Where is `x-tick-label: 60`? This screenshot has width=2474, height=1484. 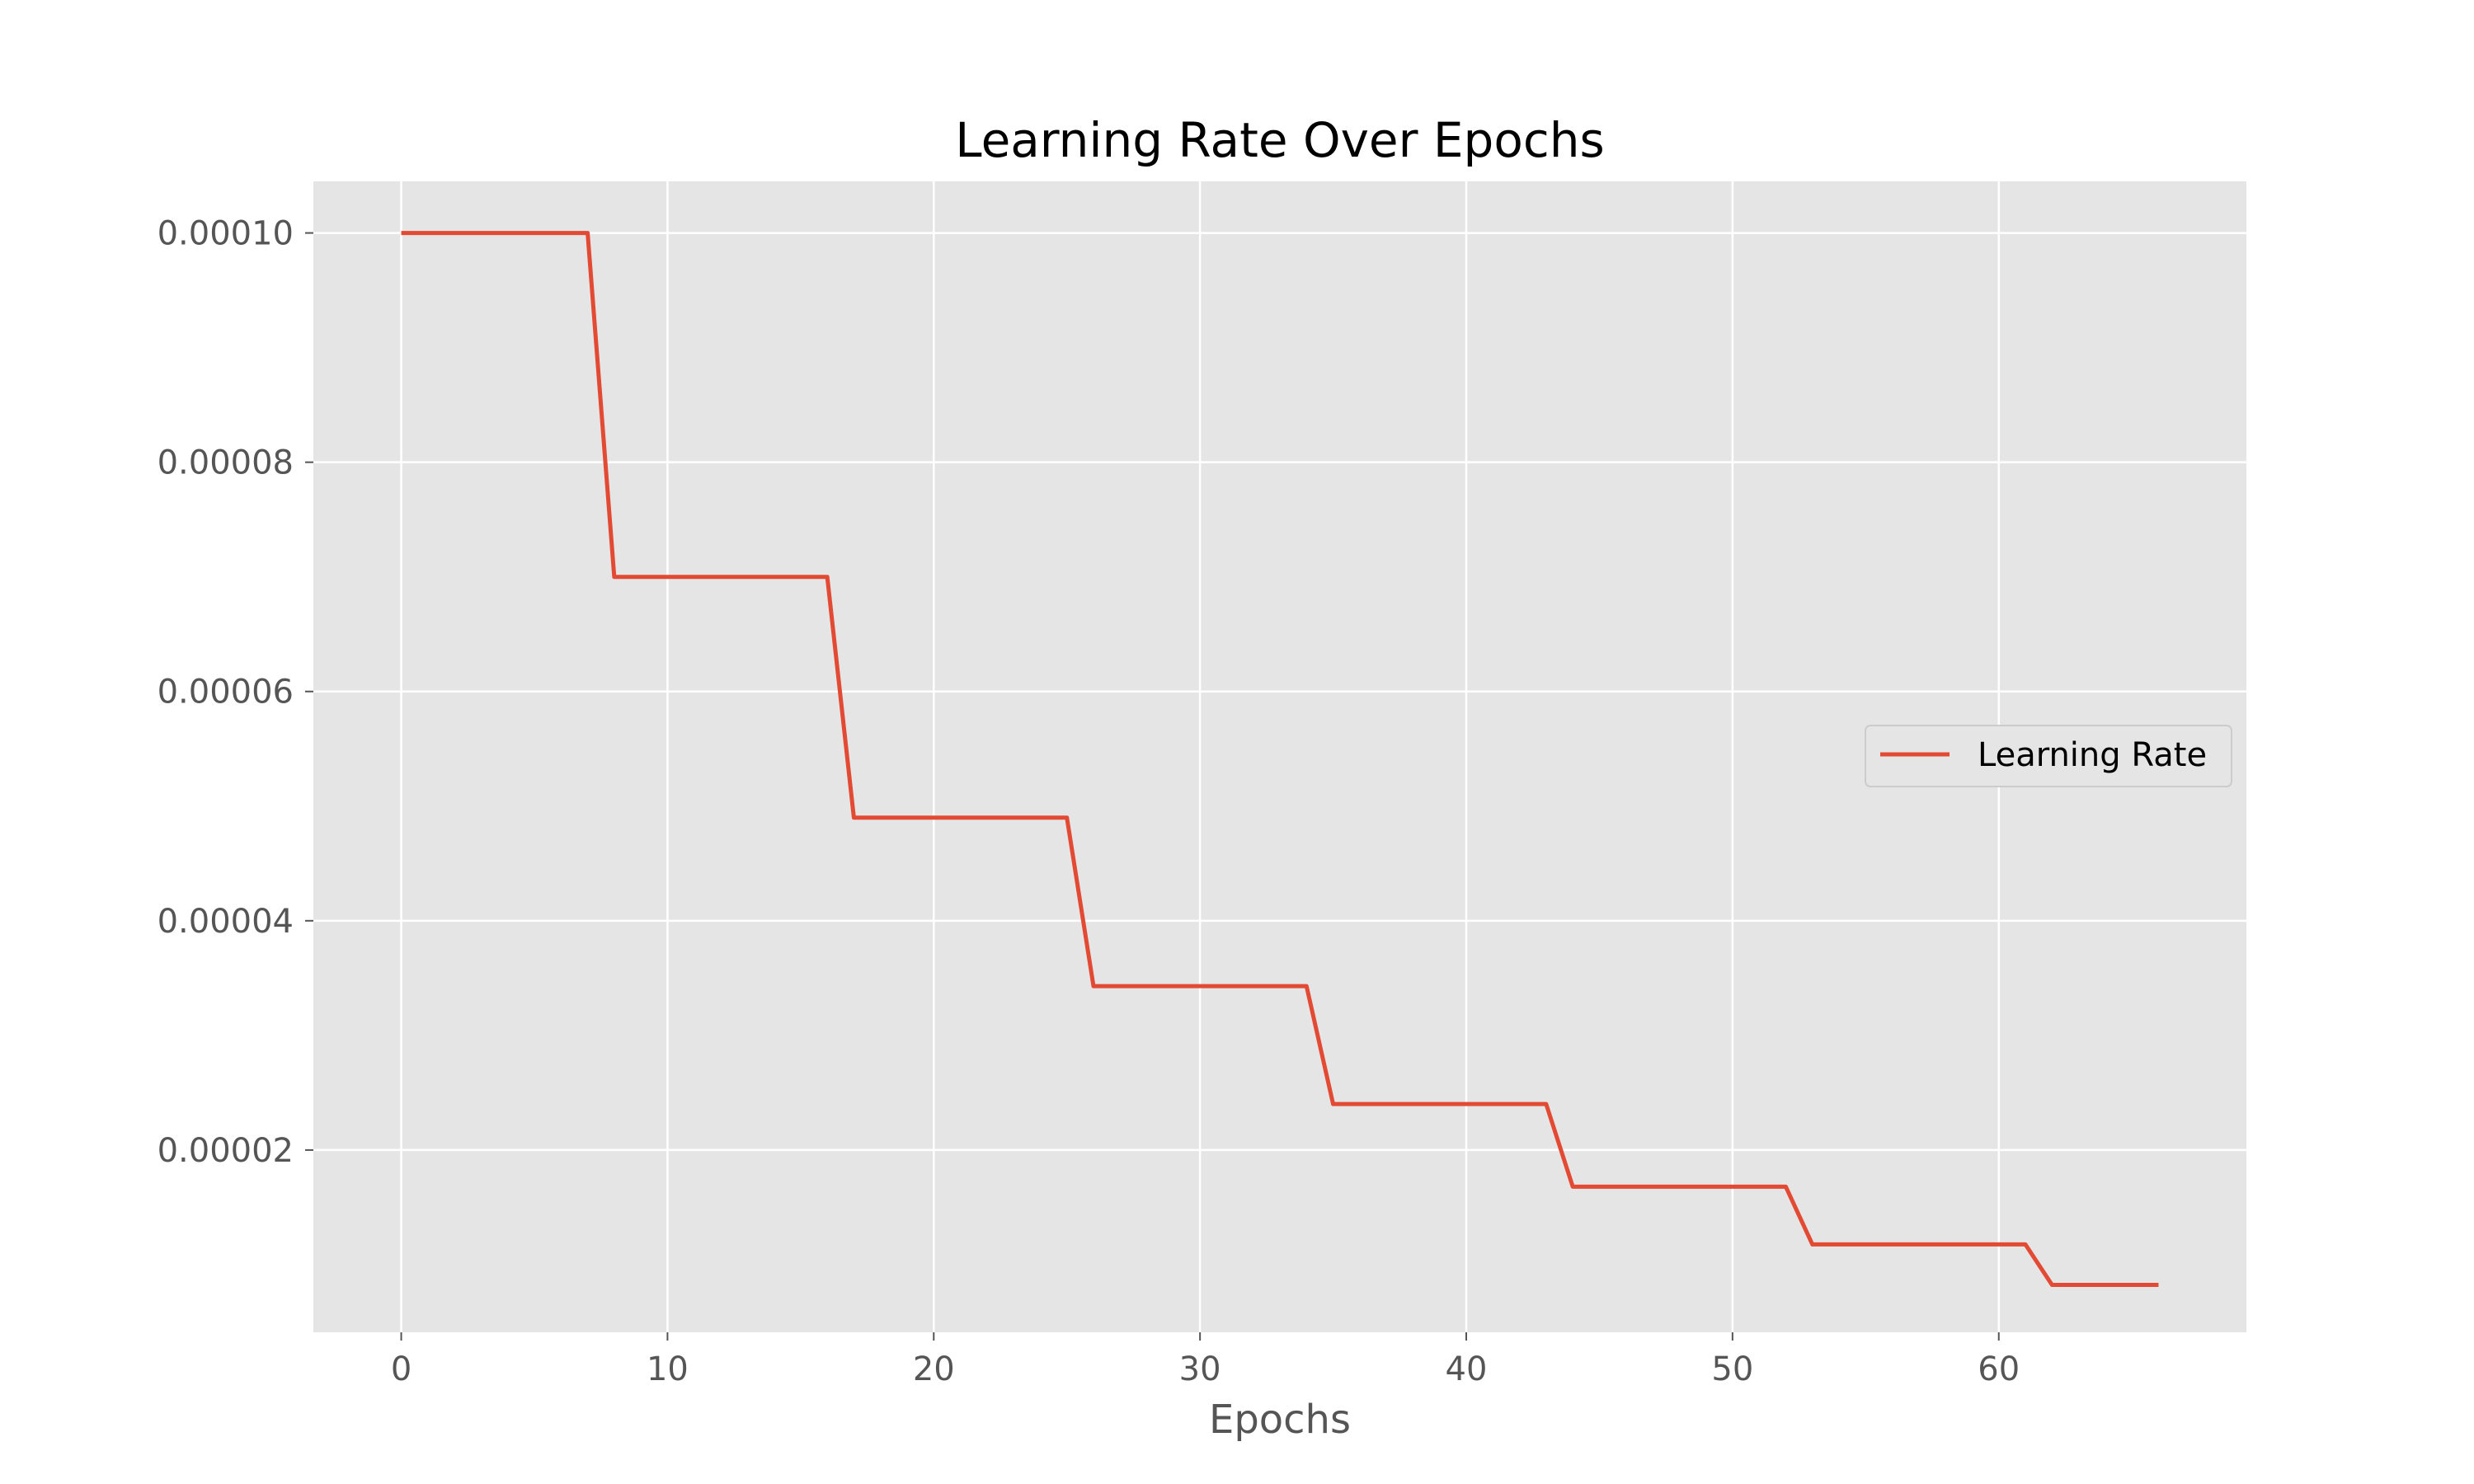 x-tick-label: 60 is located at coordinates (1999, 1369).